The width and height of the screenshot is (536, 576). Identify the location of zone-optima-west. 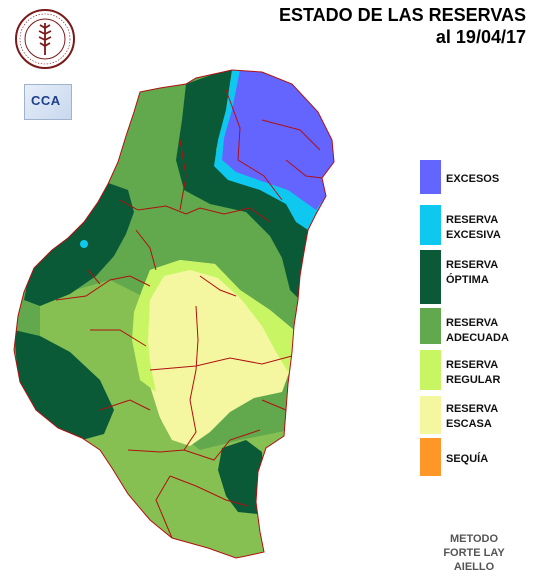
(79, 243).